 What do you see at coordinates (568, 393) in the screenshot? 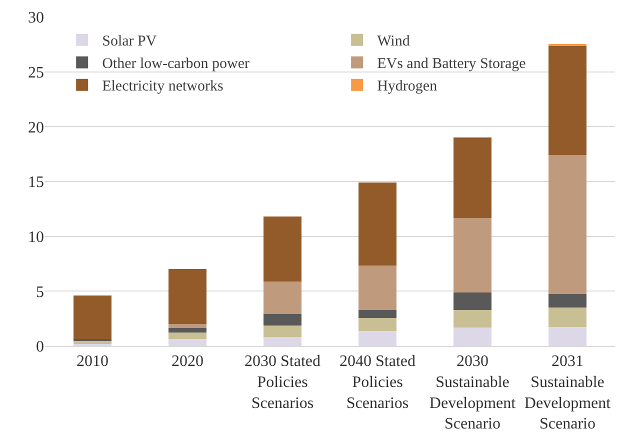
I see `x-tick-label: 2031 Sustainable Development Scenario` at bounding box center [568, 393].